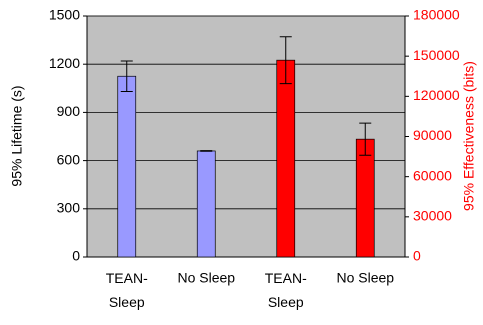  Describe the element at coordinates (436, 15) in the screenshot. I see `y2-tick-label: 180000` at that location.